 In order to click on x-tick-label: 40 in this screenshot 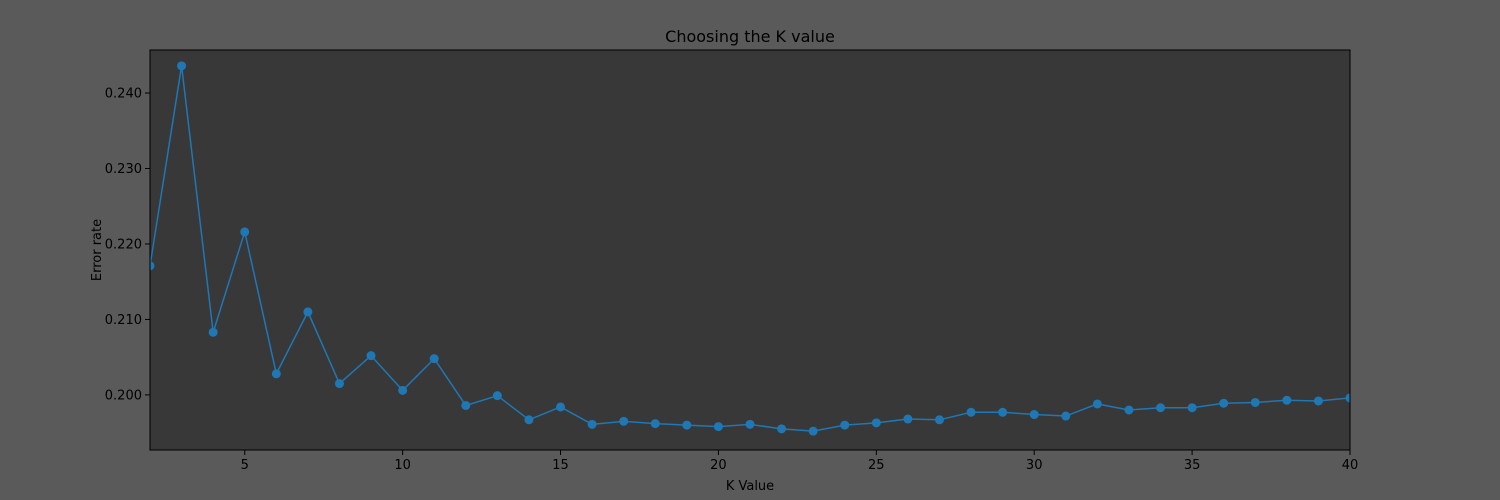, I will do `click(1350, 465)`.